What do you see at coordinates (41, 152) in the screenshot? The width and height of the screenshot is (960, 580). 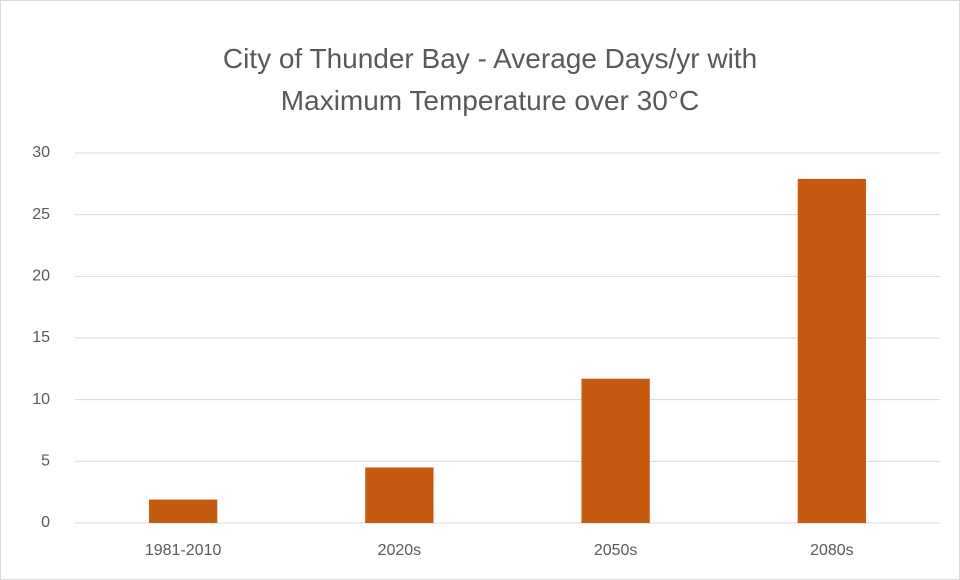 I see `y-tick-label: 30` at bounding box center [41, 152].